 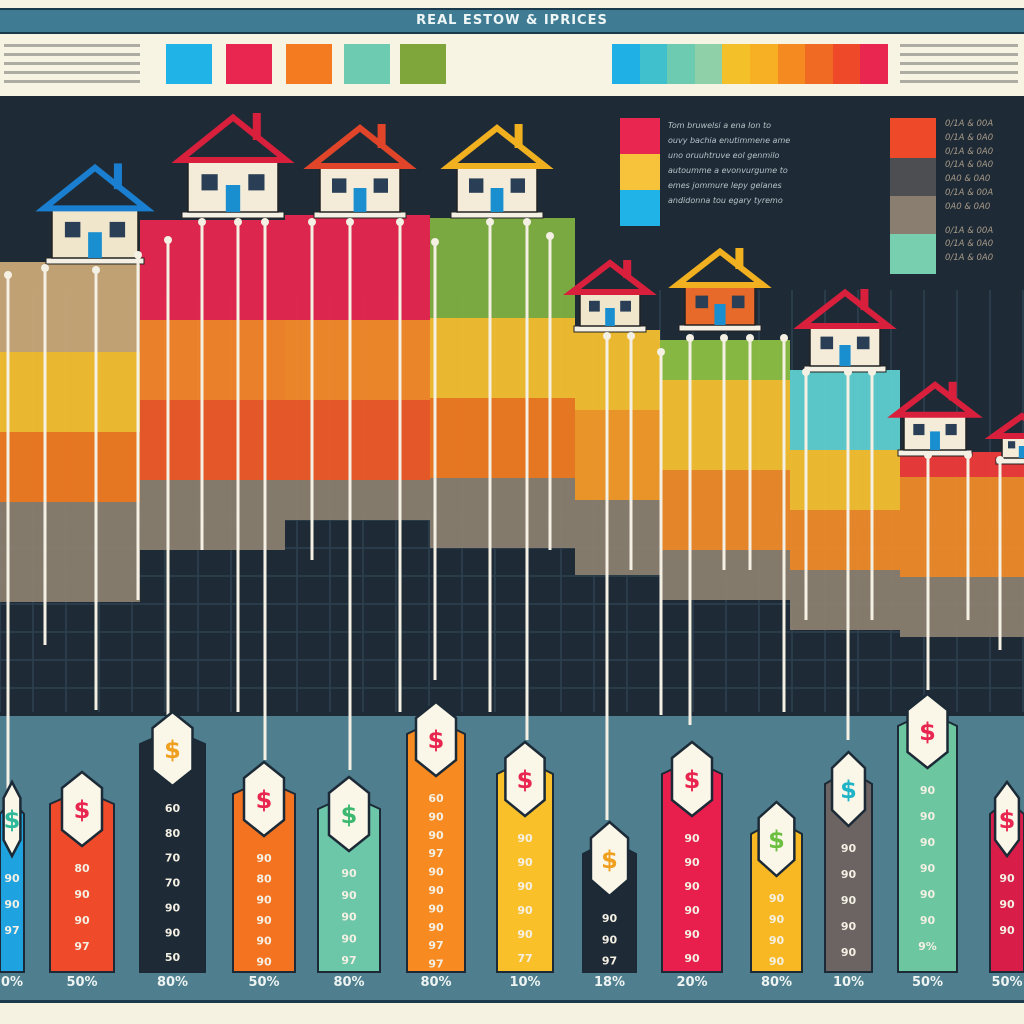 I want to click on legend-swatch, so click(x=189, y=64).